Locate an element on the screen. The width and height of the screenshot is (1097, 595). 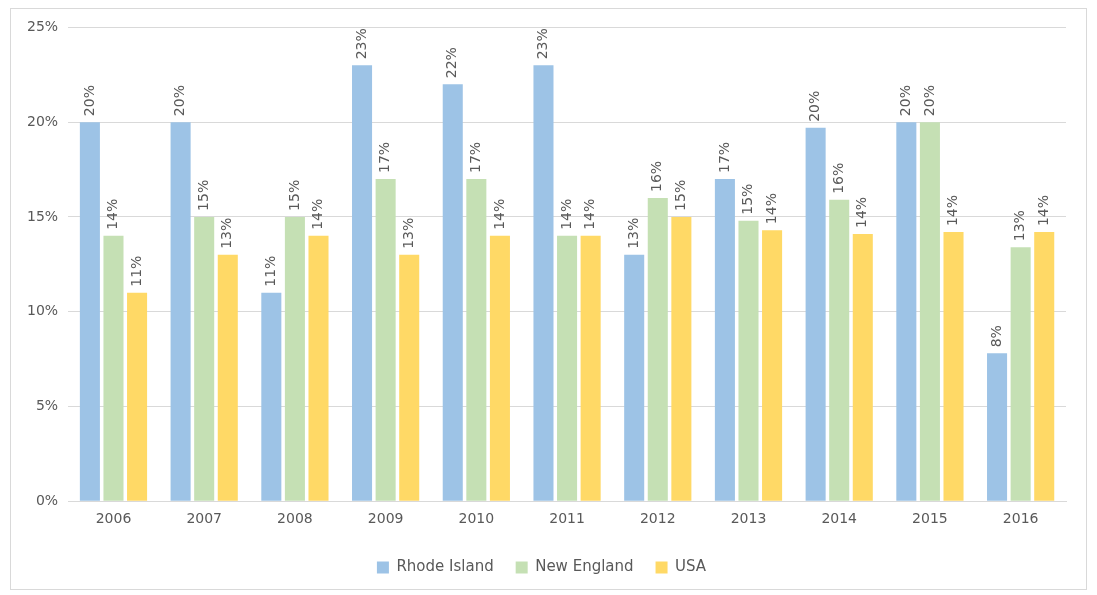
x-tick-label: 2007 is located at coordinates (204, 518).